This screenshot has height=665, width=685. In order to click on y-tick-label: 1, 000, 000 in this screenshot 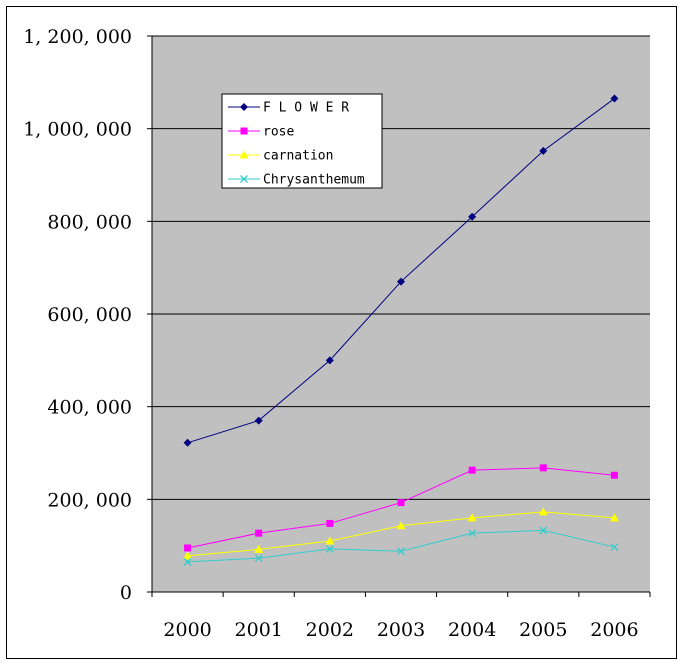, I will do `click(77, 130)`.